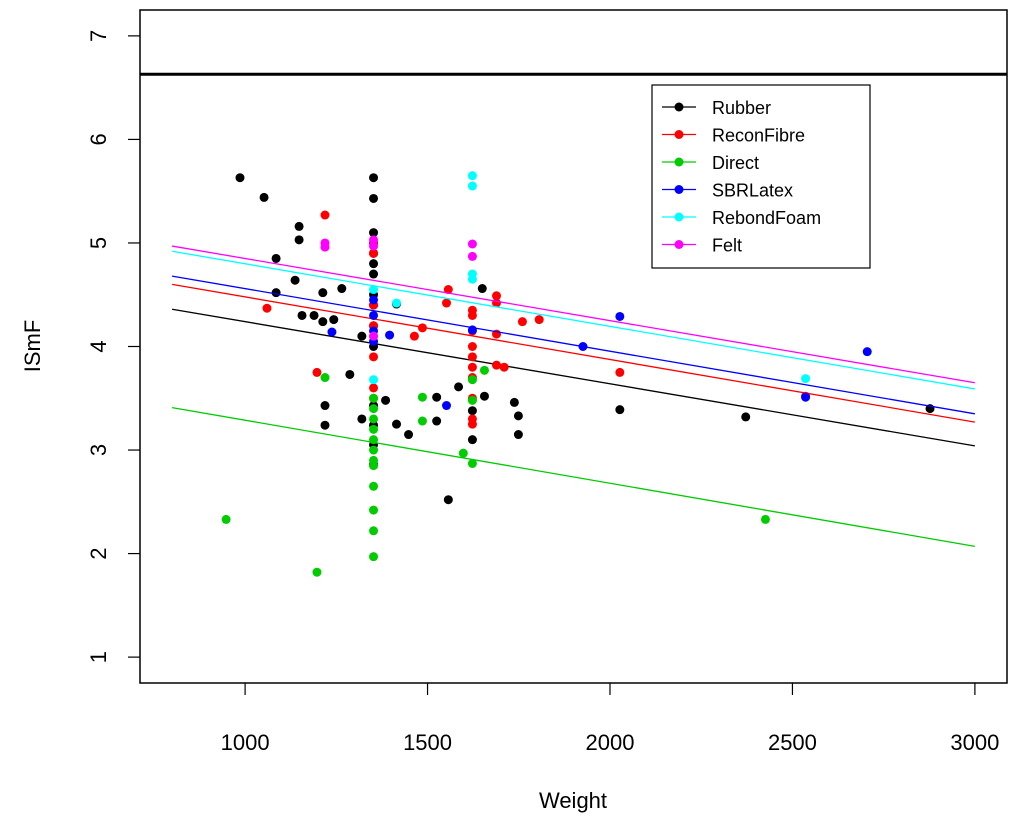 The width and height of the screenshot is (1013, 823). Describe the element at coordinates (974, 742) in the screenshot. I see `x-tick-label: 3000` at that location.